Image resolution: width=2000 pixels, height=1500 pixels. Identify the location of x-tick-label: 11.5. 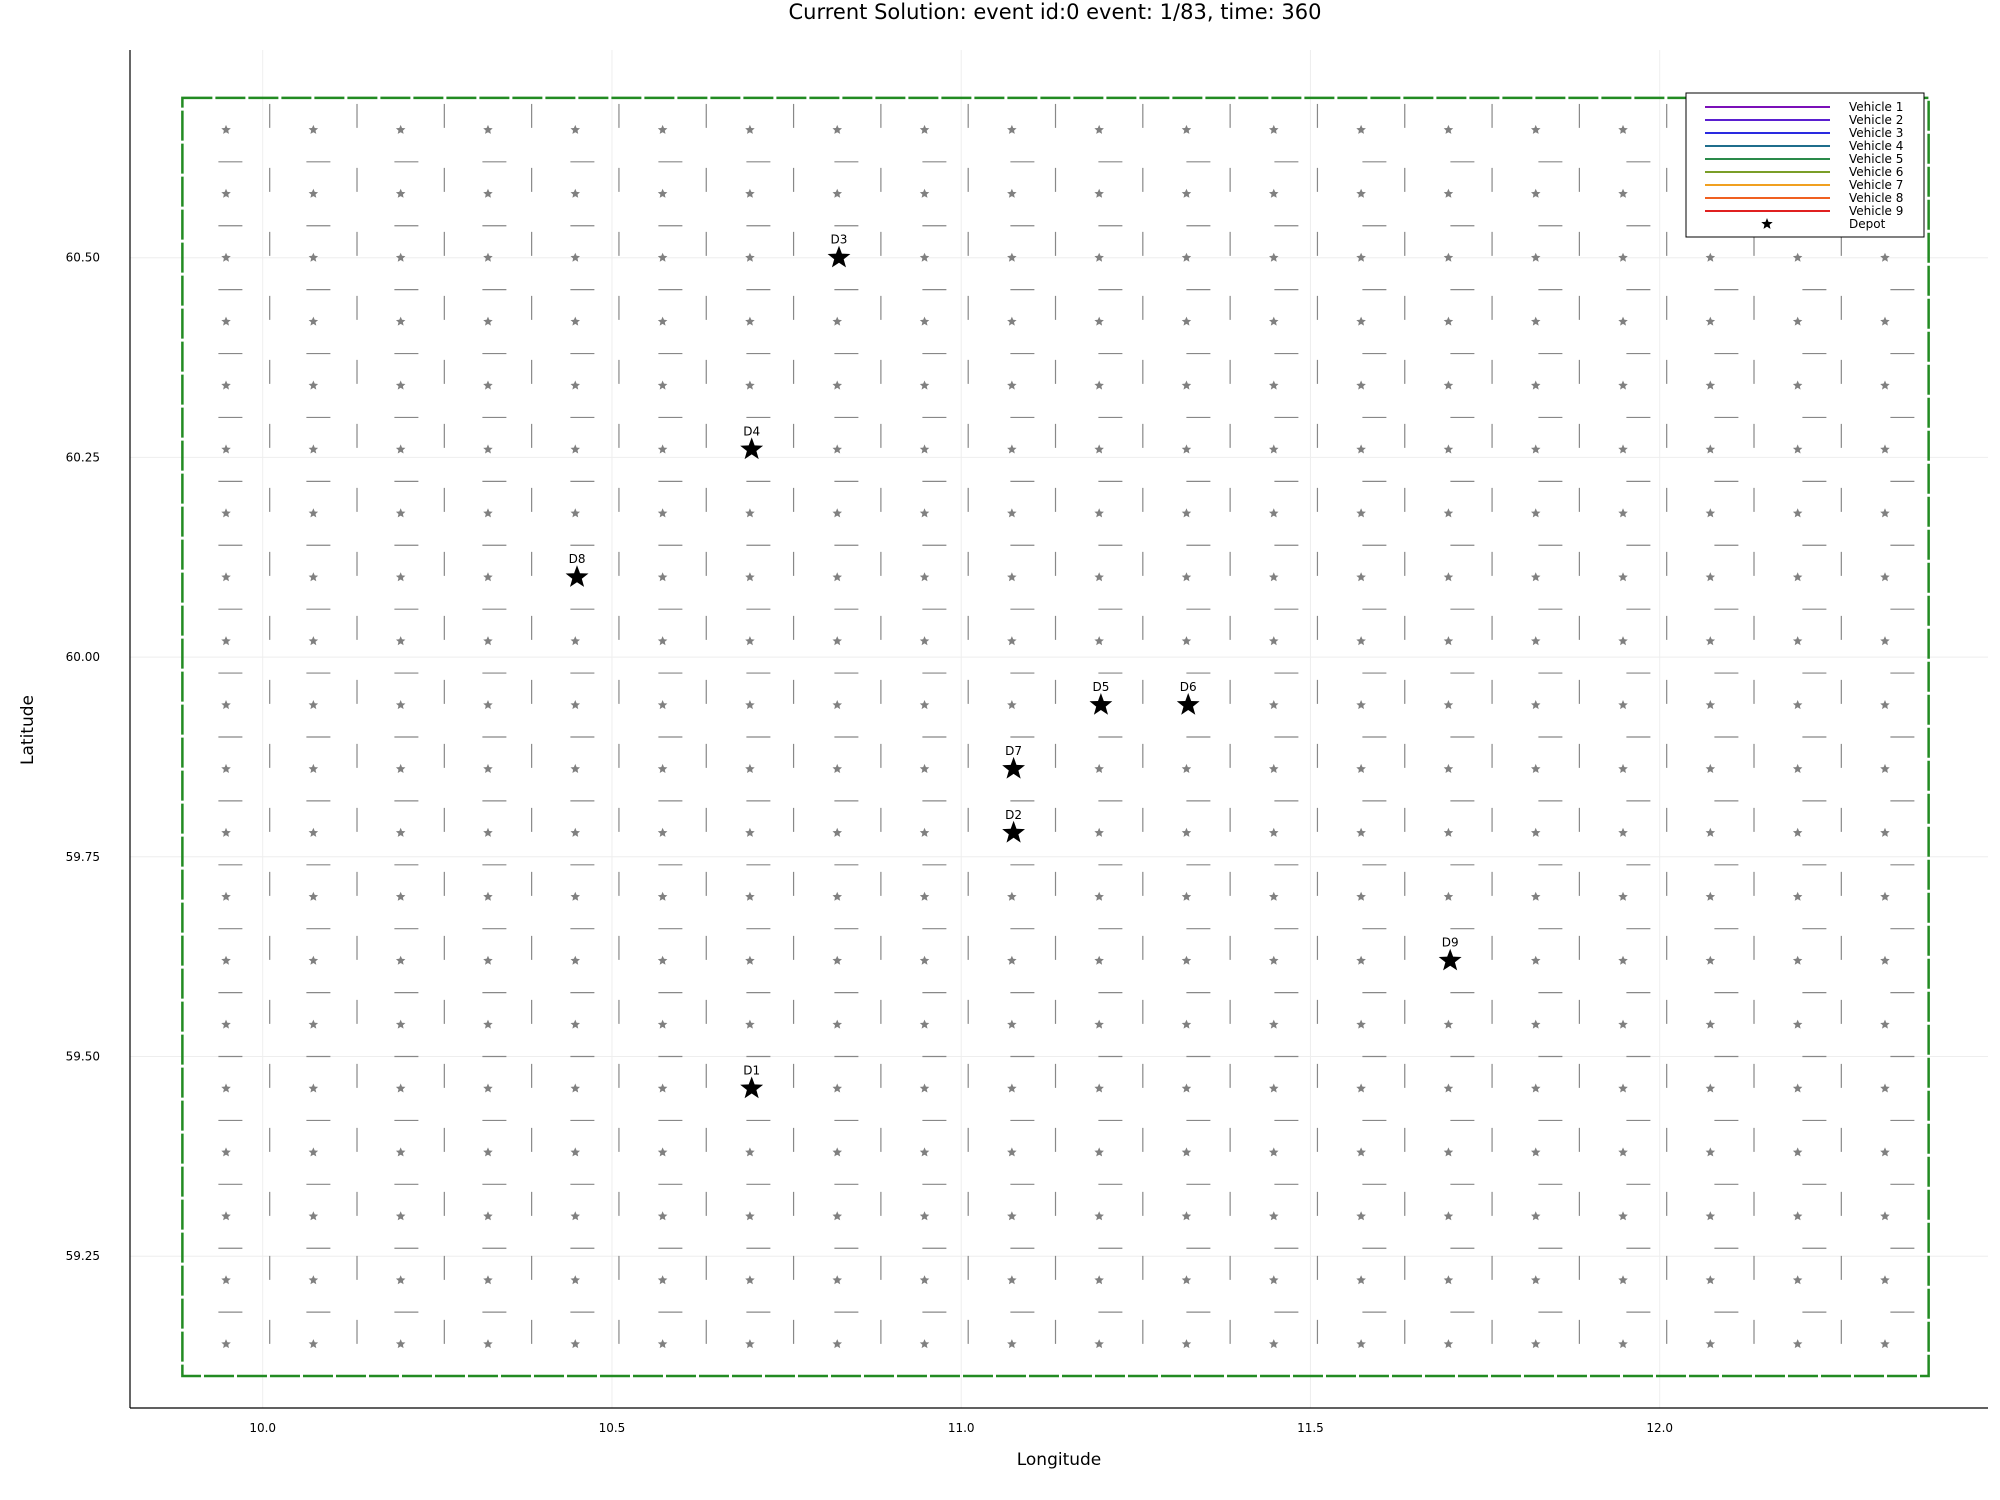
(1310, 1428).